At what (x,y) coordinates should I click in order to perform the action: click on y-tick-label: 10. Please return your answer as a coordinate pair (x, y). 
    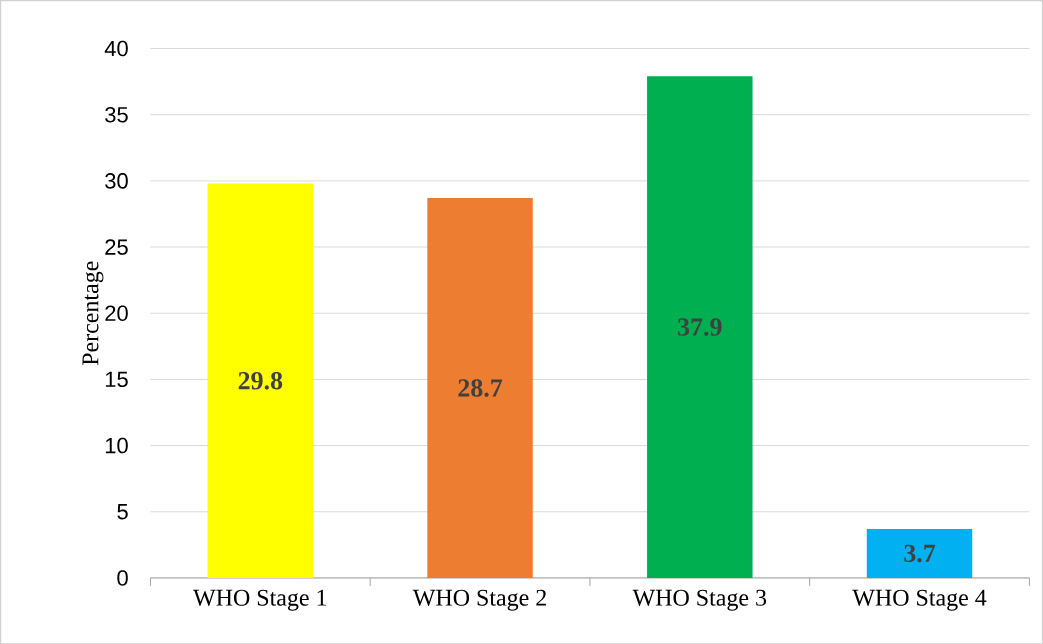
    Looking at the image, I should click on (116, 445).